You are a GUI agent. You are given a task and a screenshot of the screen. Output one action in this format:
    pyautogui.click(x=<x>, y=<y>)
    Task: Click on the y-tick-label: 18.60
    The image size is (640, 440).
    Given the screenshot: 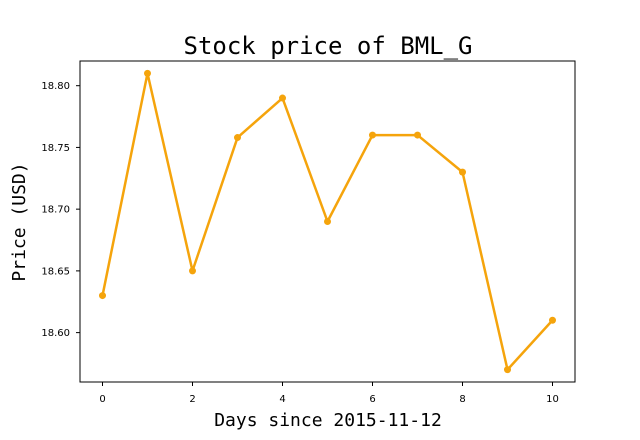 What is the action you would take?
    pyautogui.click(x=55, y=333)
    